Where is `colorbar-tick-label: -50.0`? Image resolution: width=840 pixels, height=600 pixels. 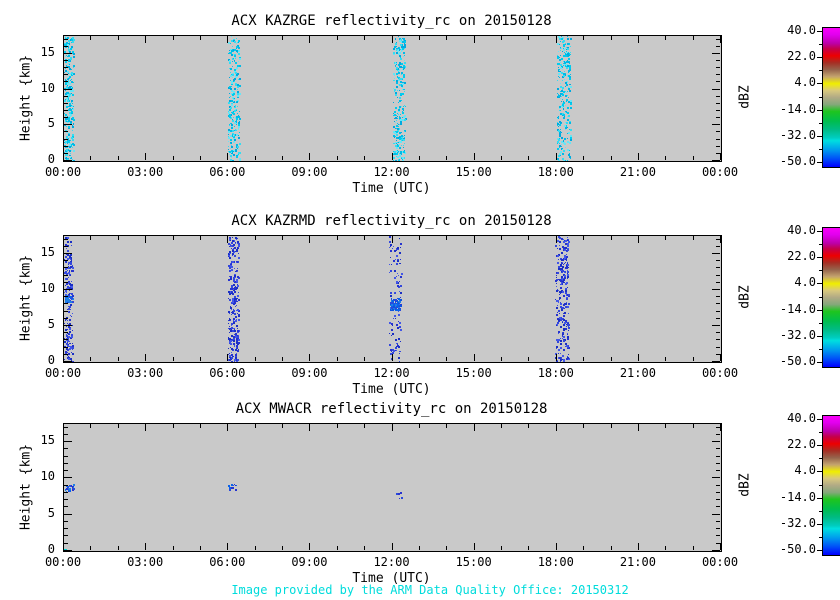
colorbar-tick-label: -50.0 is located at coordinates (797, 549).